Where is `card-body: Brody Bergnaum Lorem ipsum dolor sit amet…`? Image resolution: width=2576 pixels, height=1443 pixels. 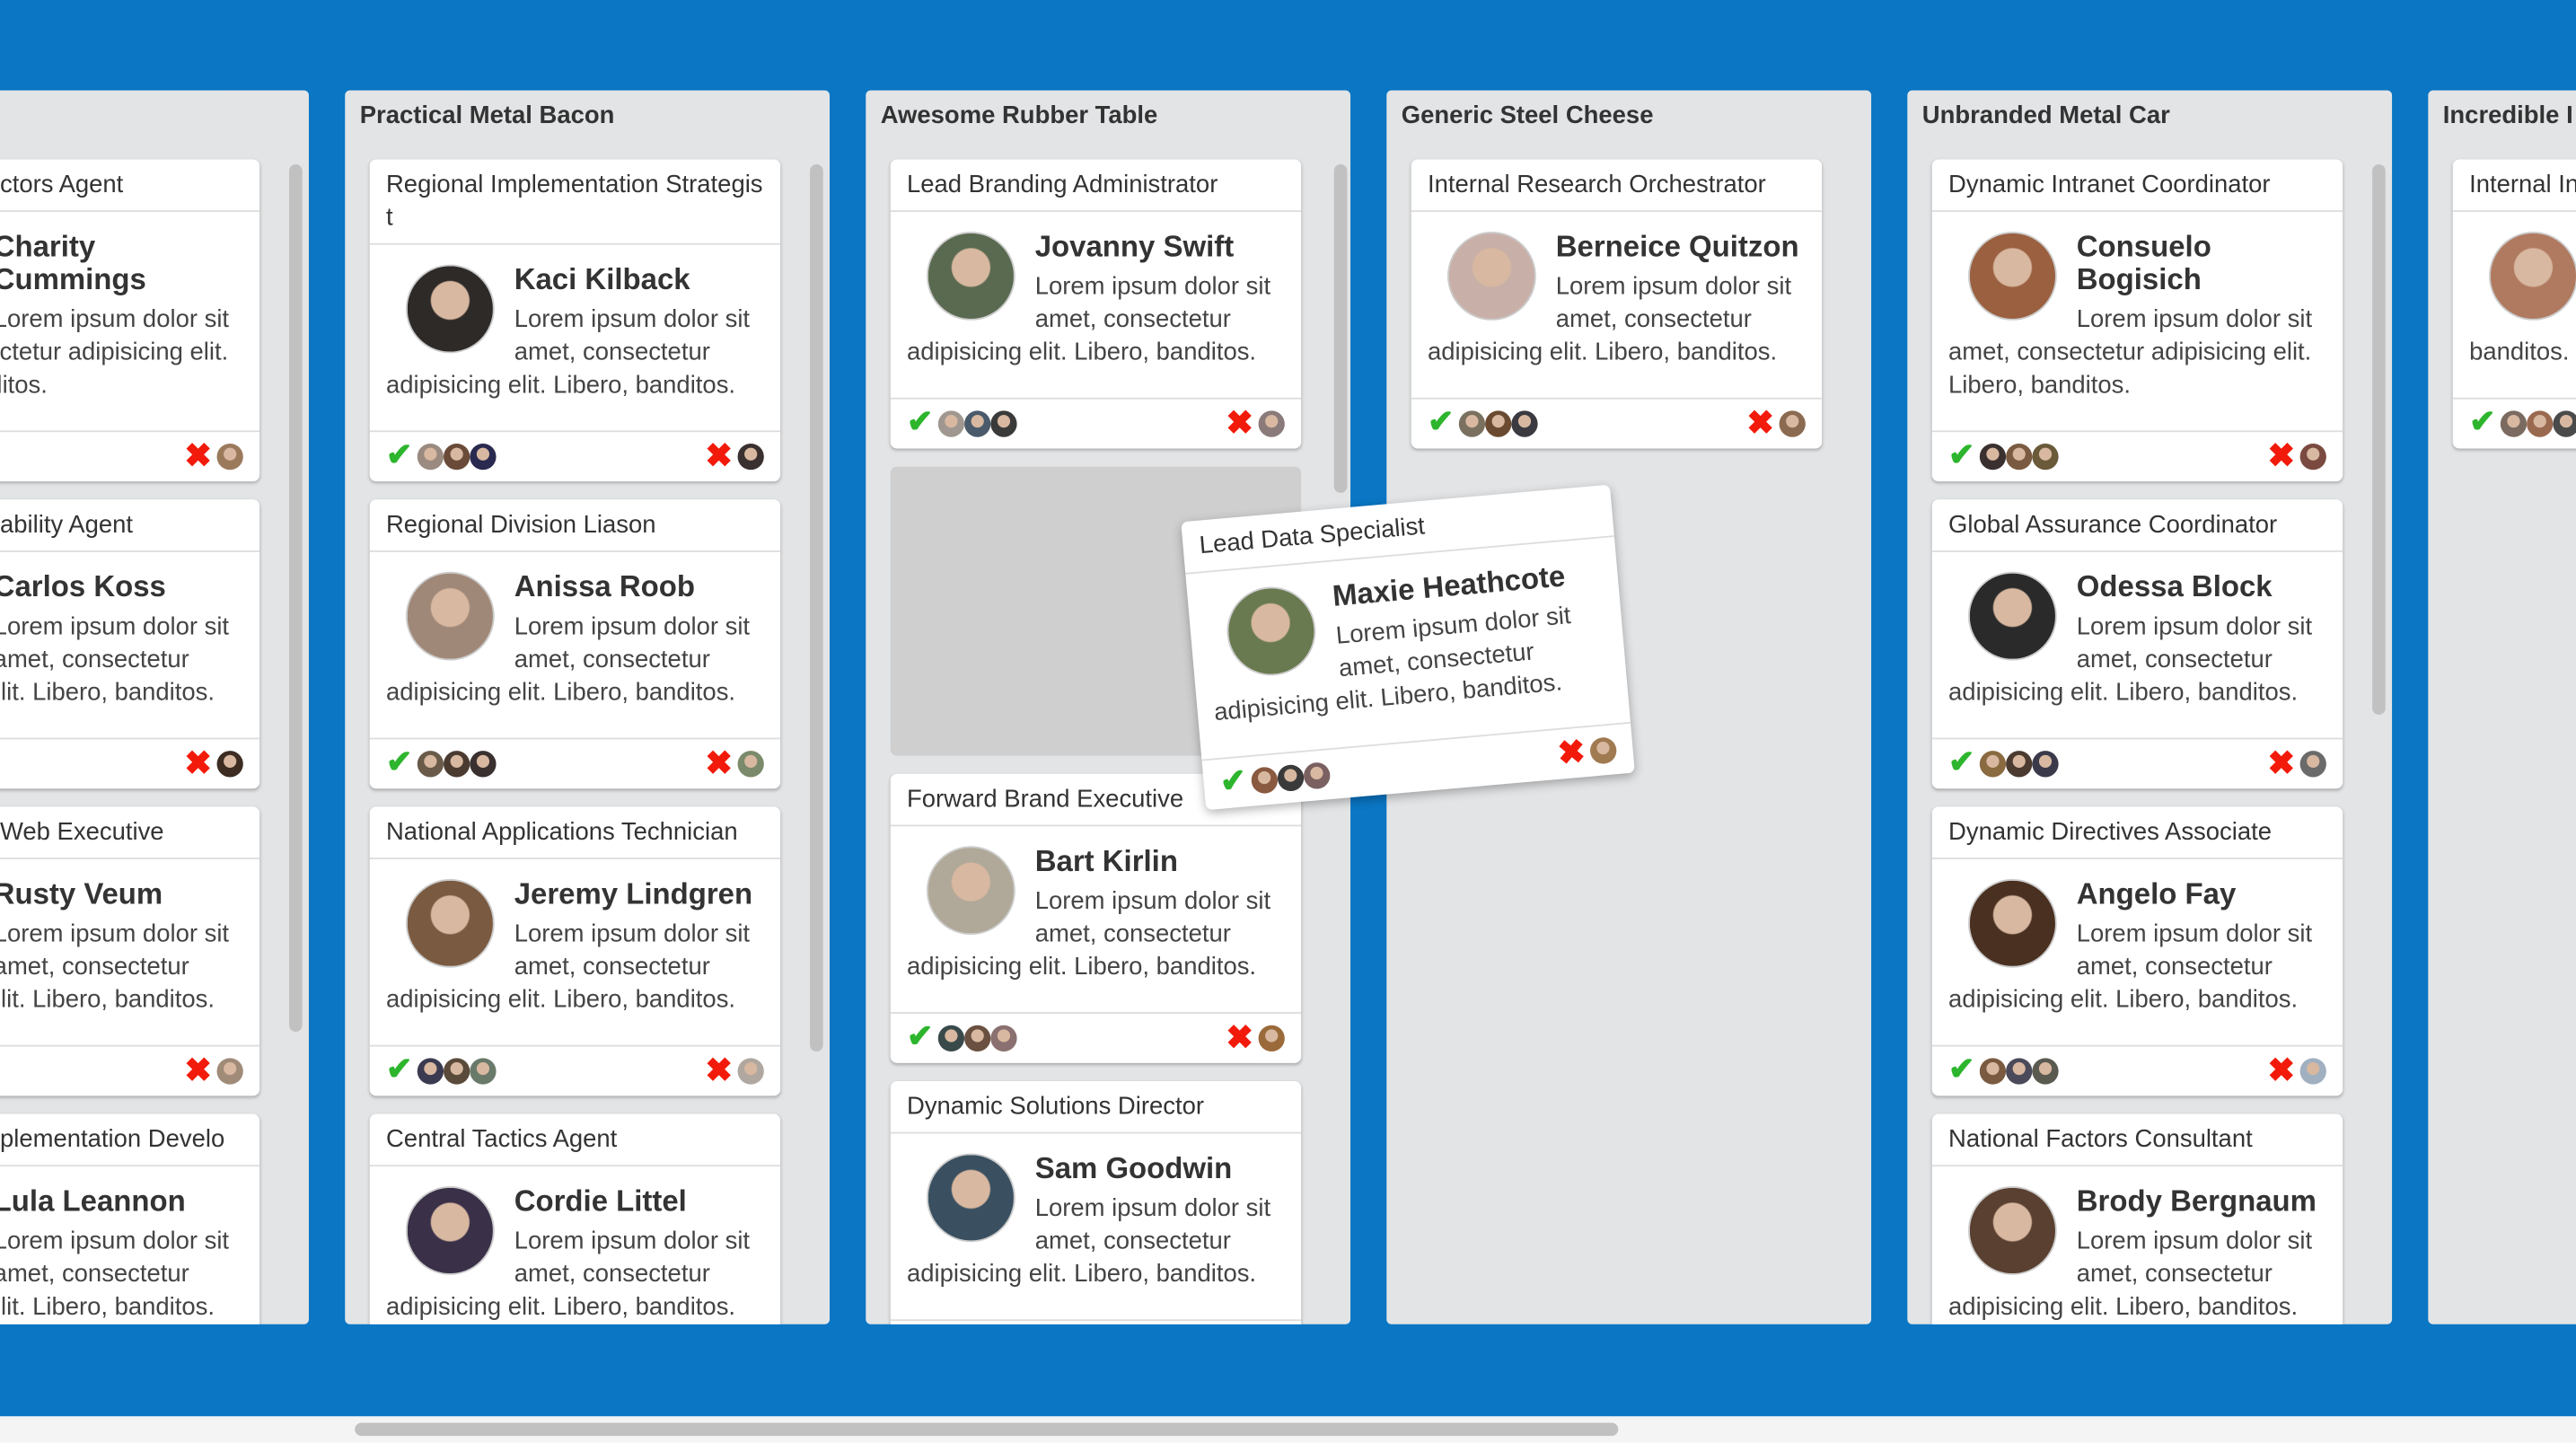
card-body: Brody Bergnaum Lorem ipsum dolor sit amet… is located at coordinates (2137, 1245).